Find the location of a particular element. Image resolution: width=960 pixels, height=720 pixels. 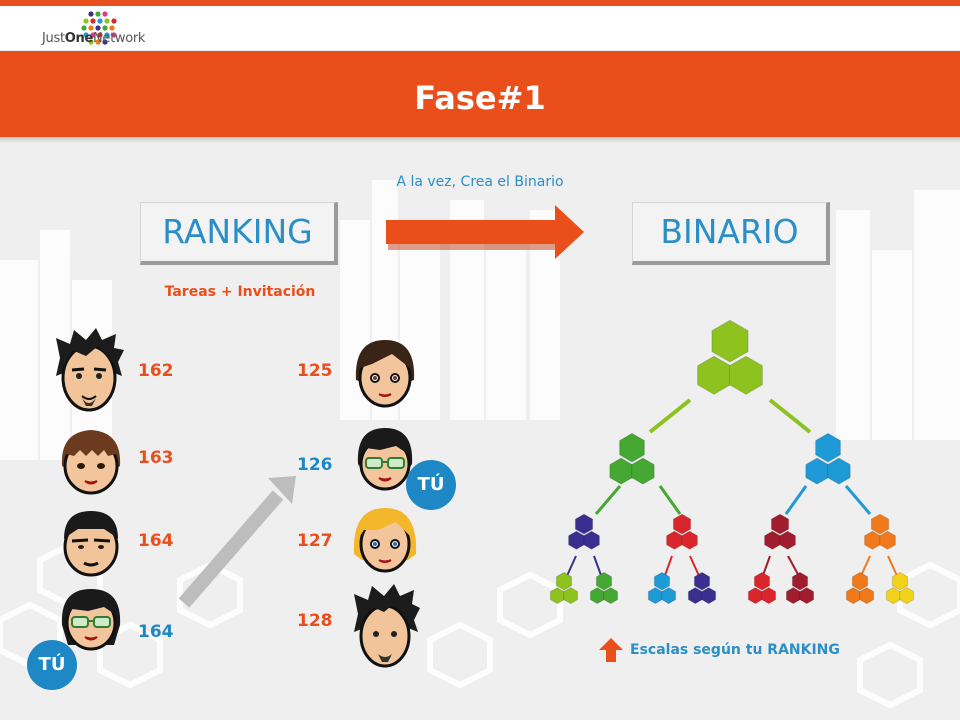

you-badge-right: TÚ is located at coordinates (431, 485).